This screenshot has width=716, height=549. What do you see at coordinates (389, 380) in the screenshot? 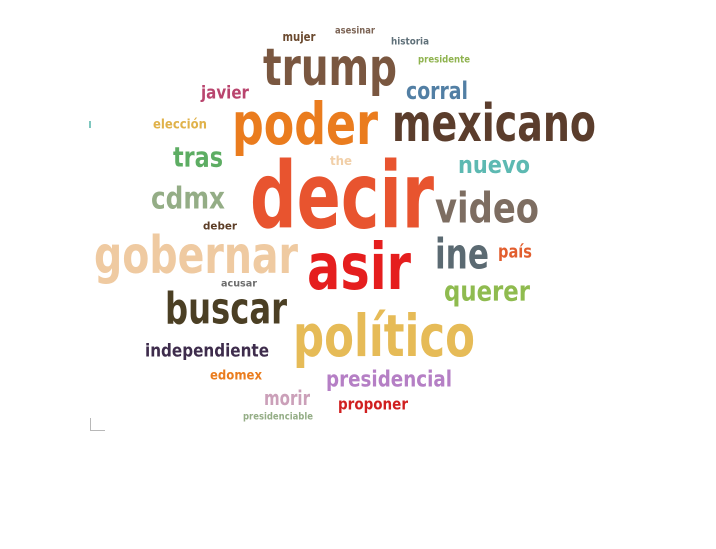
I see `word-27: presidencial` at bounding box center [389, 380].